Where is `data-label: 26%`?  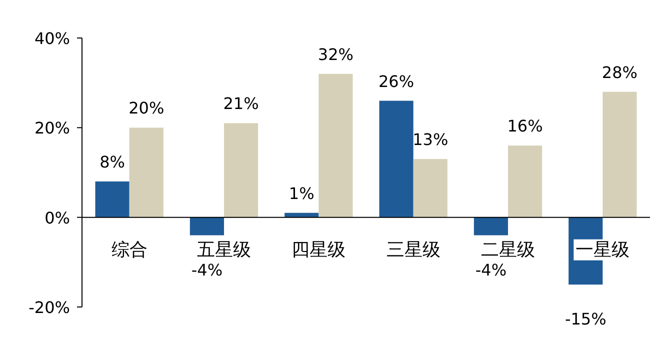 data-label: 26% is located at coordinates (396, 81).